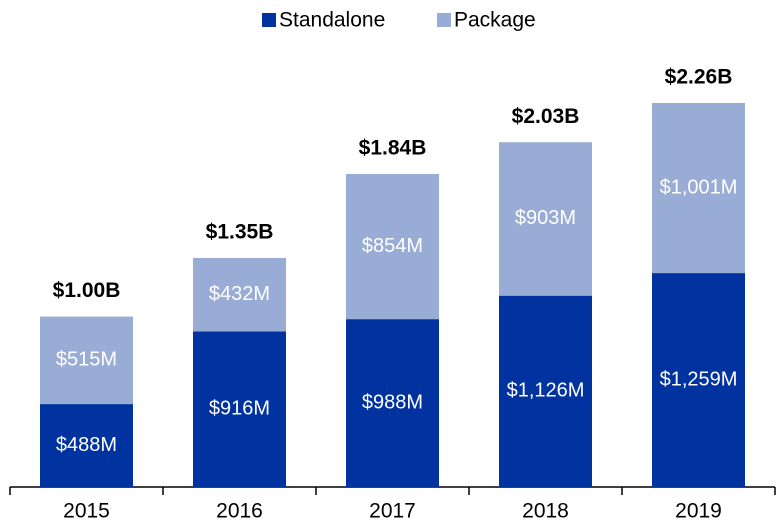  What do you see at coordinates (239, 511) in the screenshot?
I see `x-tick-label: 2016` at bounding box center [239, 511].